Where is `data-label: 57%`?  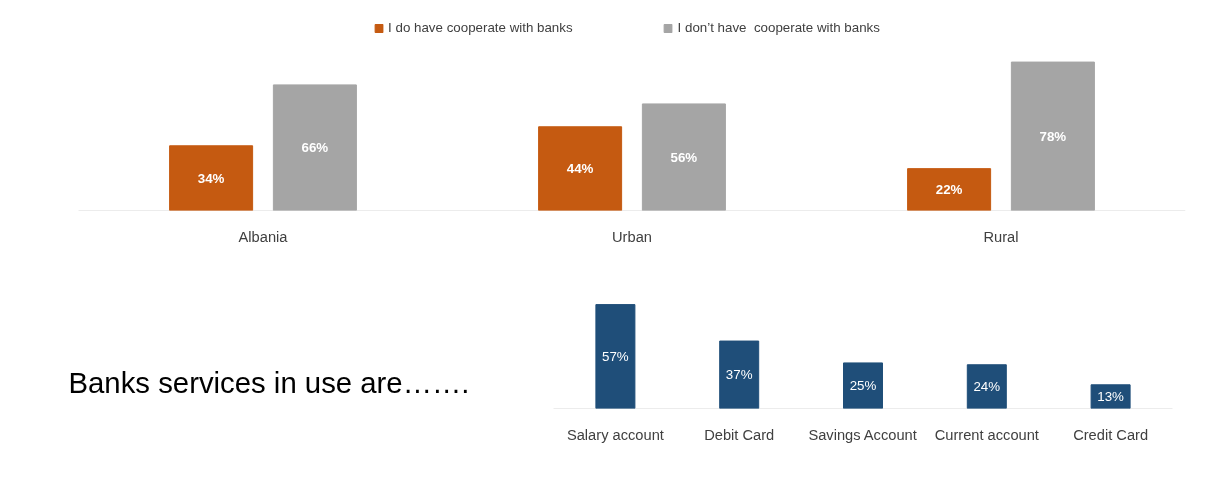 data-label: 57% is located at coordinates (615, 357).